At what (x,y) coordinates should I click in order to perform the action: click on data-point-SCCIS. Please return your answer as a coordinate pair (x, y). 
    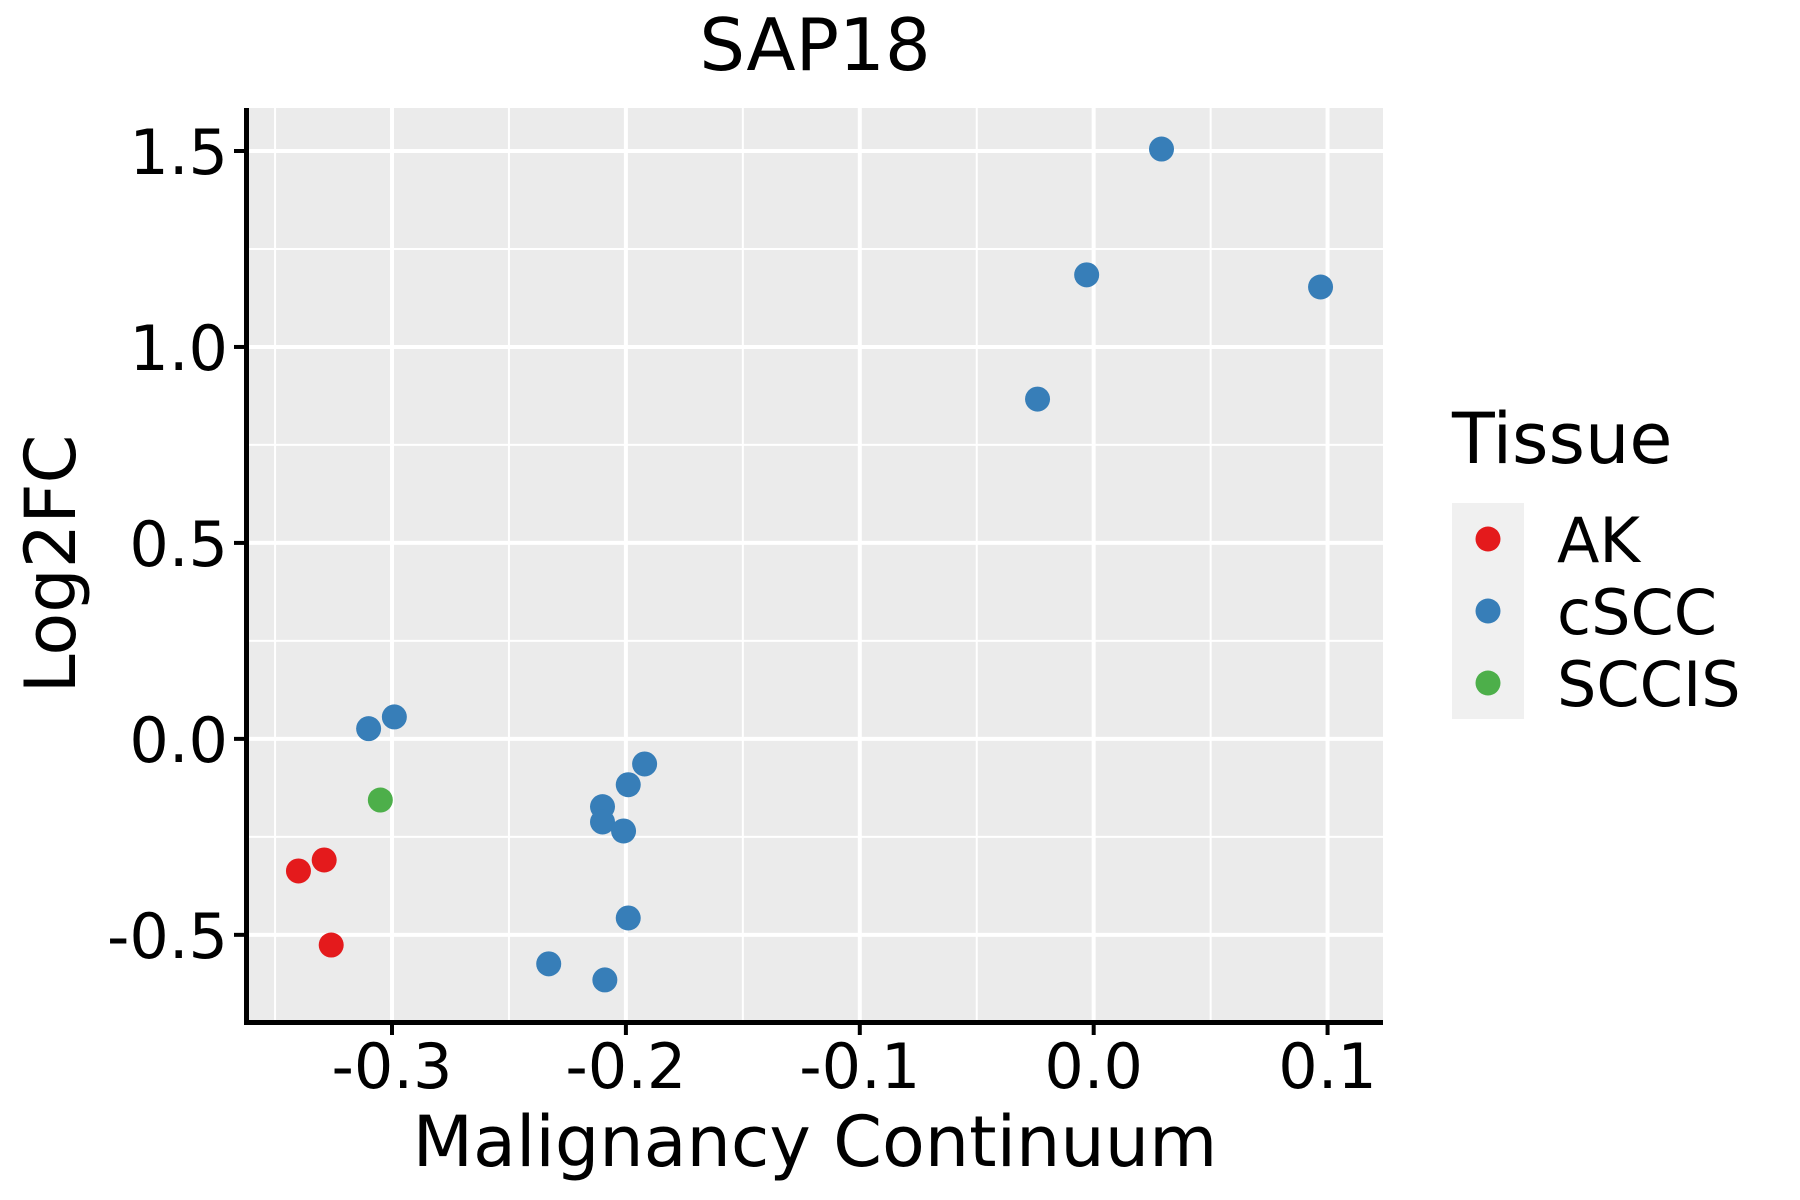
    Looking at the image, I should click on (380, 800).